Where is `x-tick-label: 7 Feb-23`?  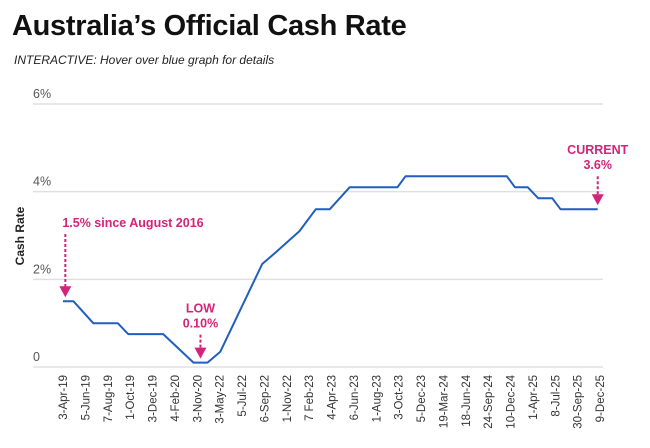 x-tick-label: 7 Feb-23 is located at coordinates (310, 398).